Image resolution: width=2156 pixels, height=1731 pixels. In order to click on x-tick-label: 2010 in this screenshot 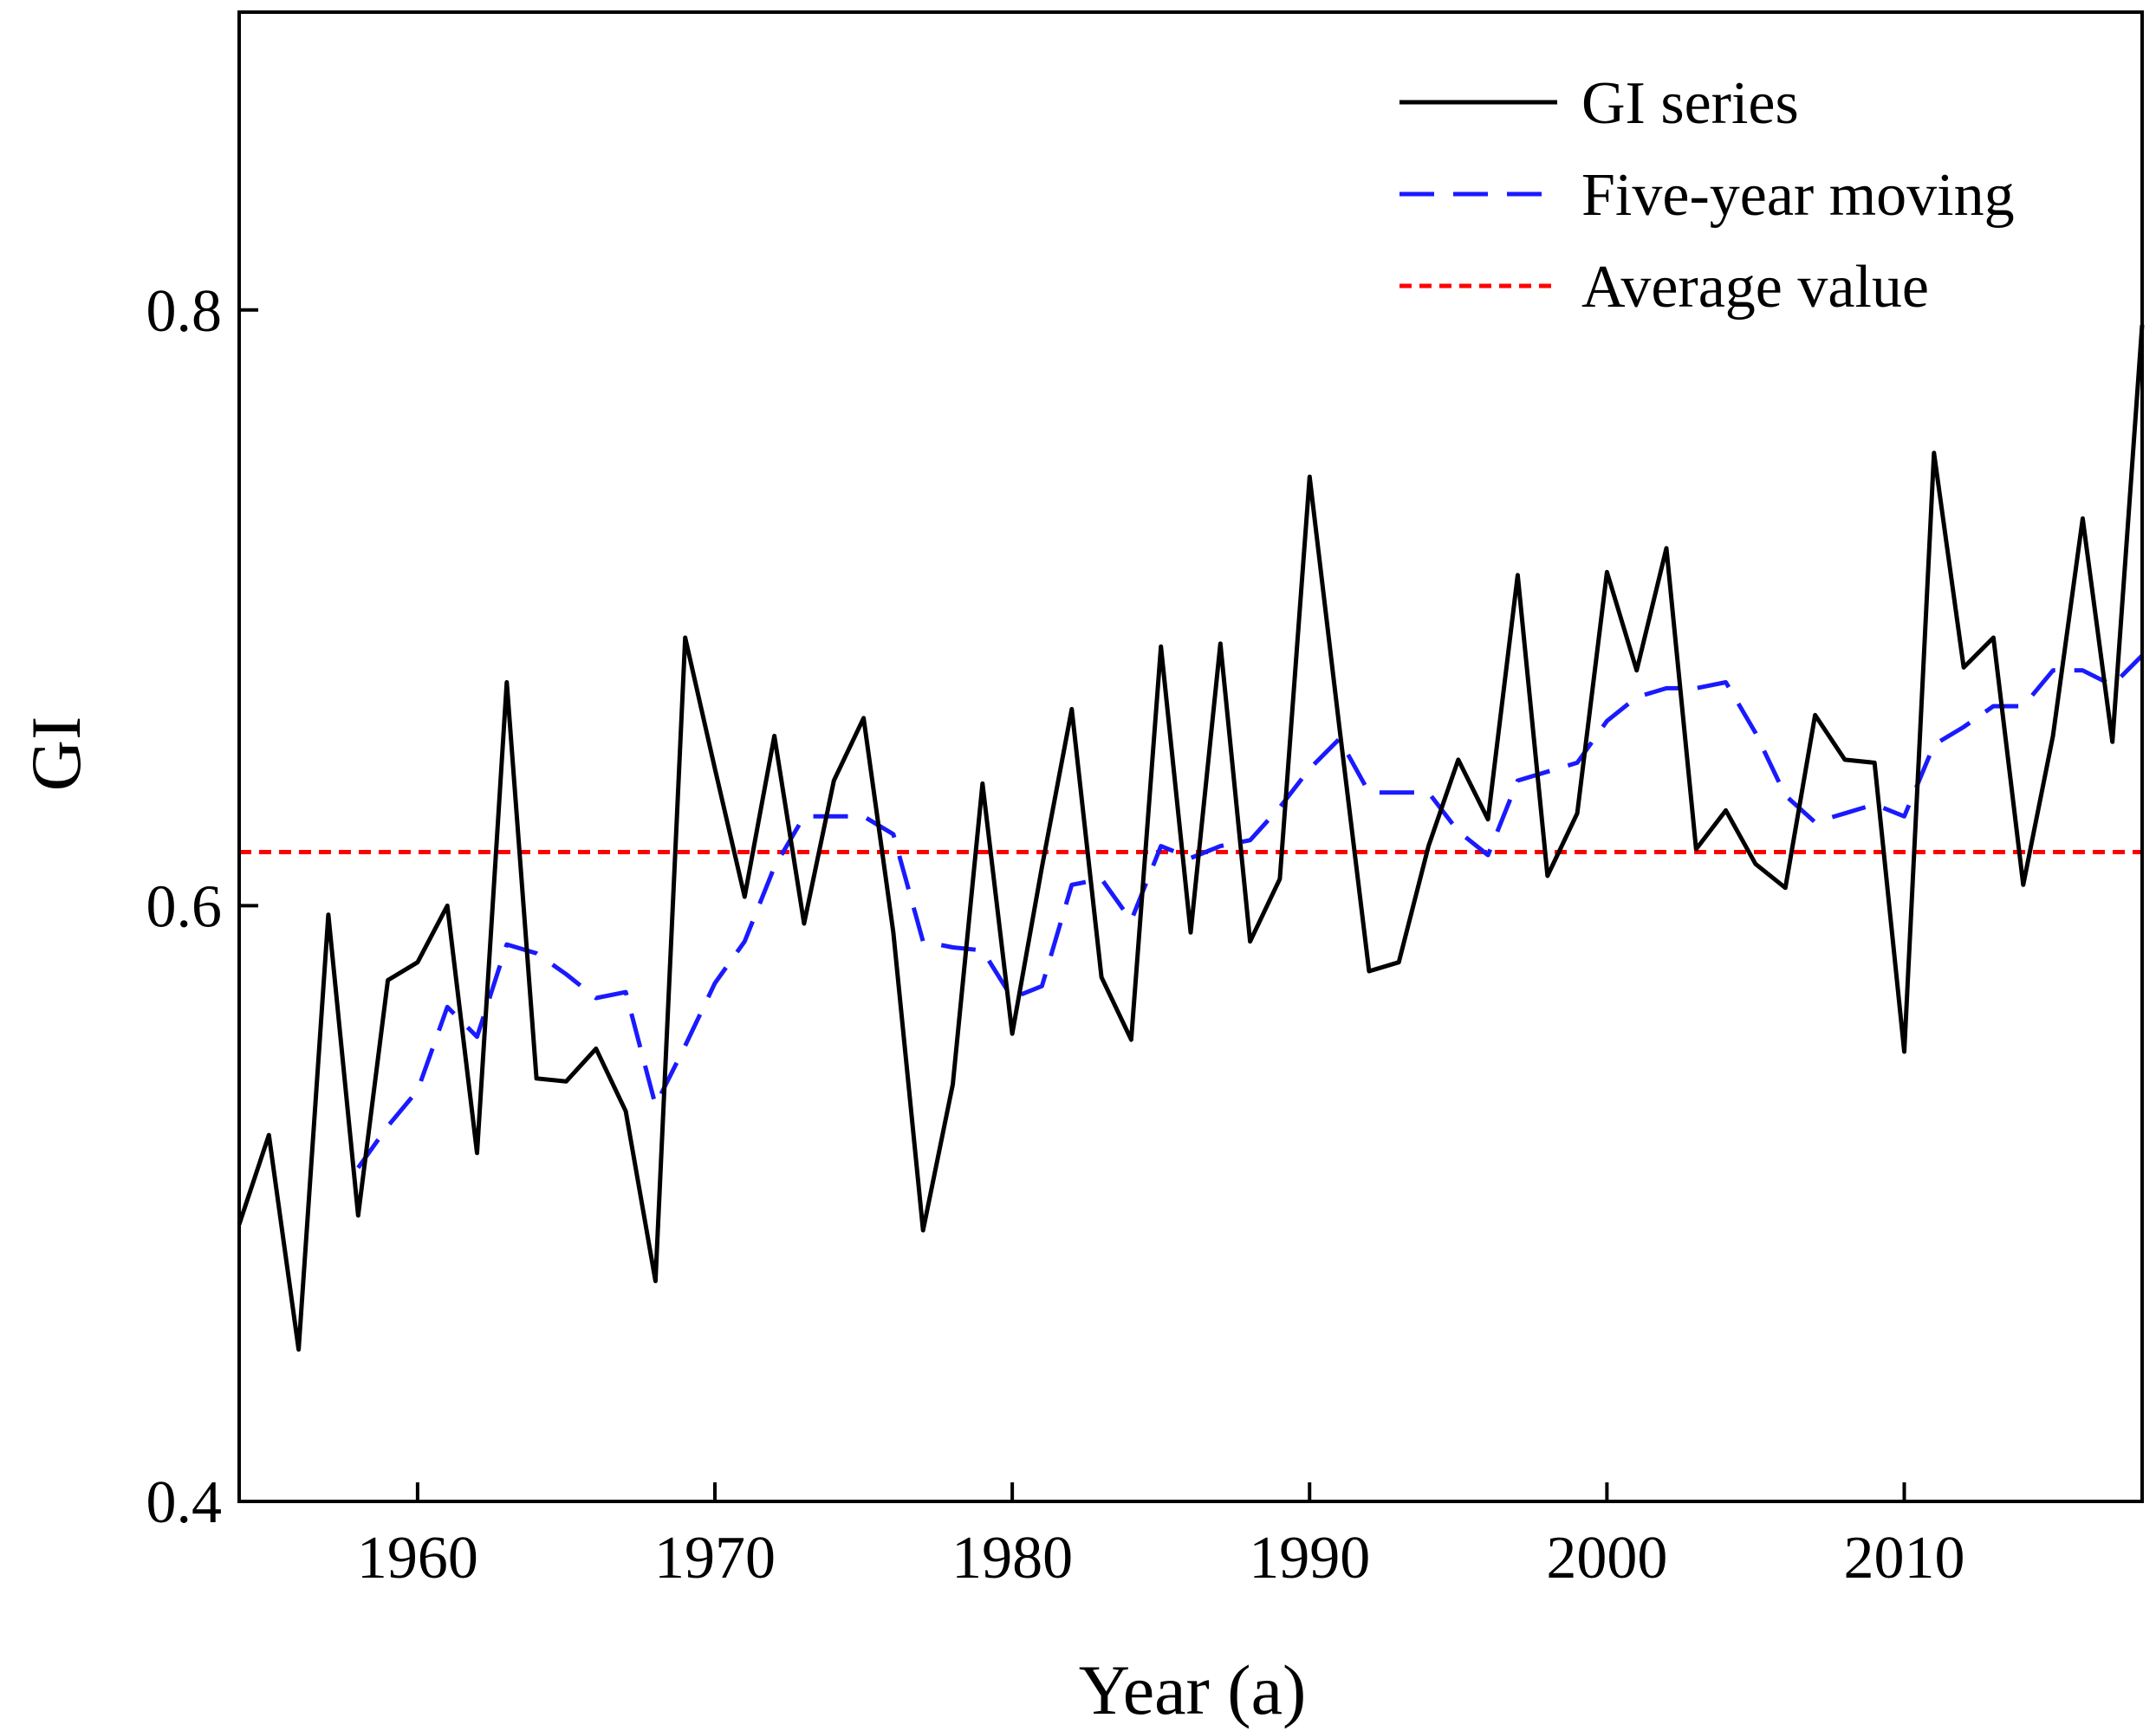, I will do `click(1904, 1558)`.